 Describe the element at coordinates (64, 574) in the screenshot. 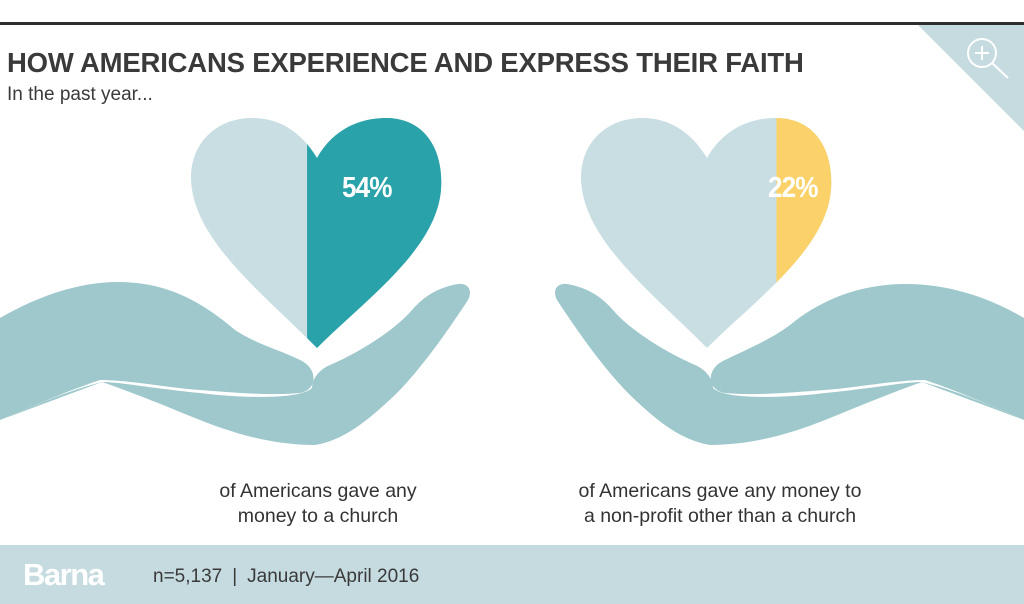

I see `brand-logo: Barna` at that location.